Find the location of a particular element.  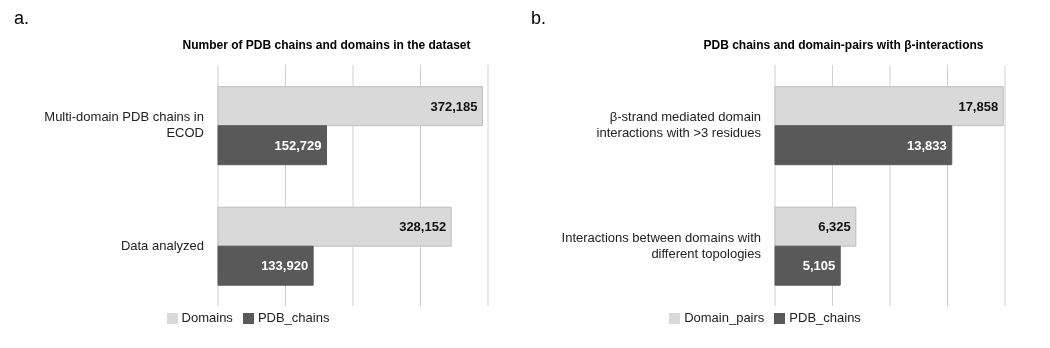

data-label: 17,858 is located at coordinates (978, 106).